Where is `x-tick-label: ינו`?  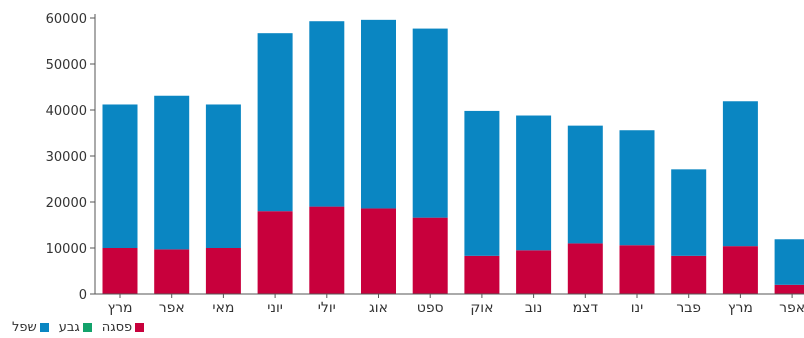
x-tick-label: ינו is located at coordinates (637, 308).